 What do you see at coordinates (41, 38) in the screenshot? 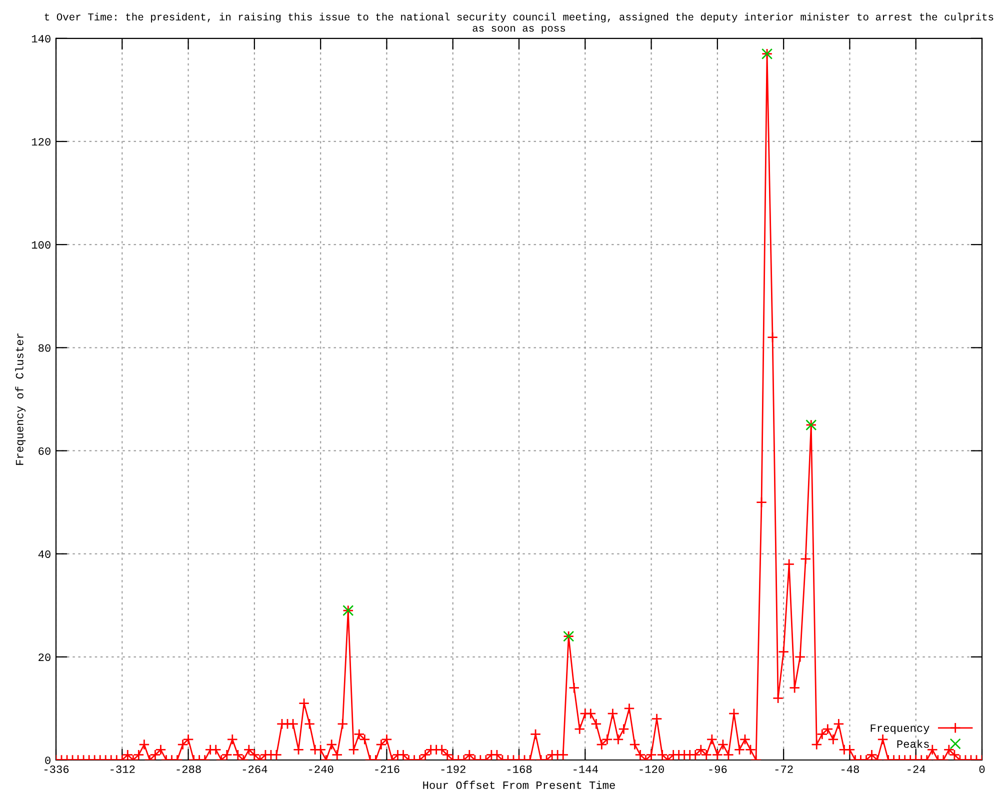
I see `y-tick-label: 140` at bounding box center [41, 38].